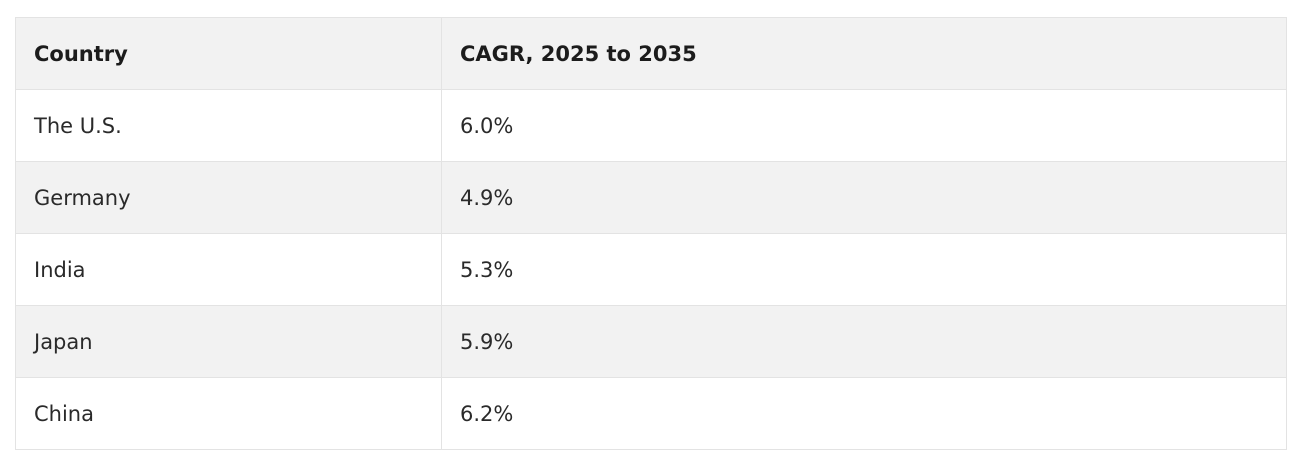  I want to click on cell-cagr: 4.9%, so click(864, 197).